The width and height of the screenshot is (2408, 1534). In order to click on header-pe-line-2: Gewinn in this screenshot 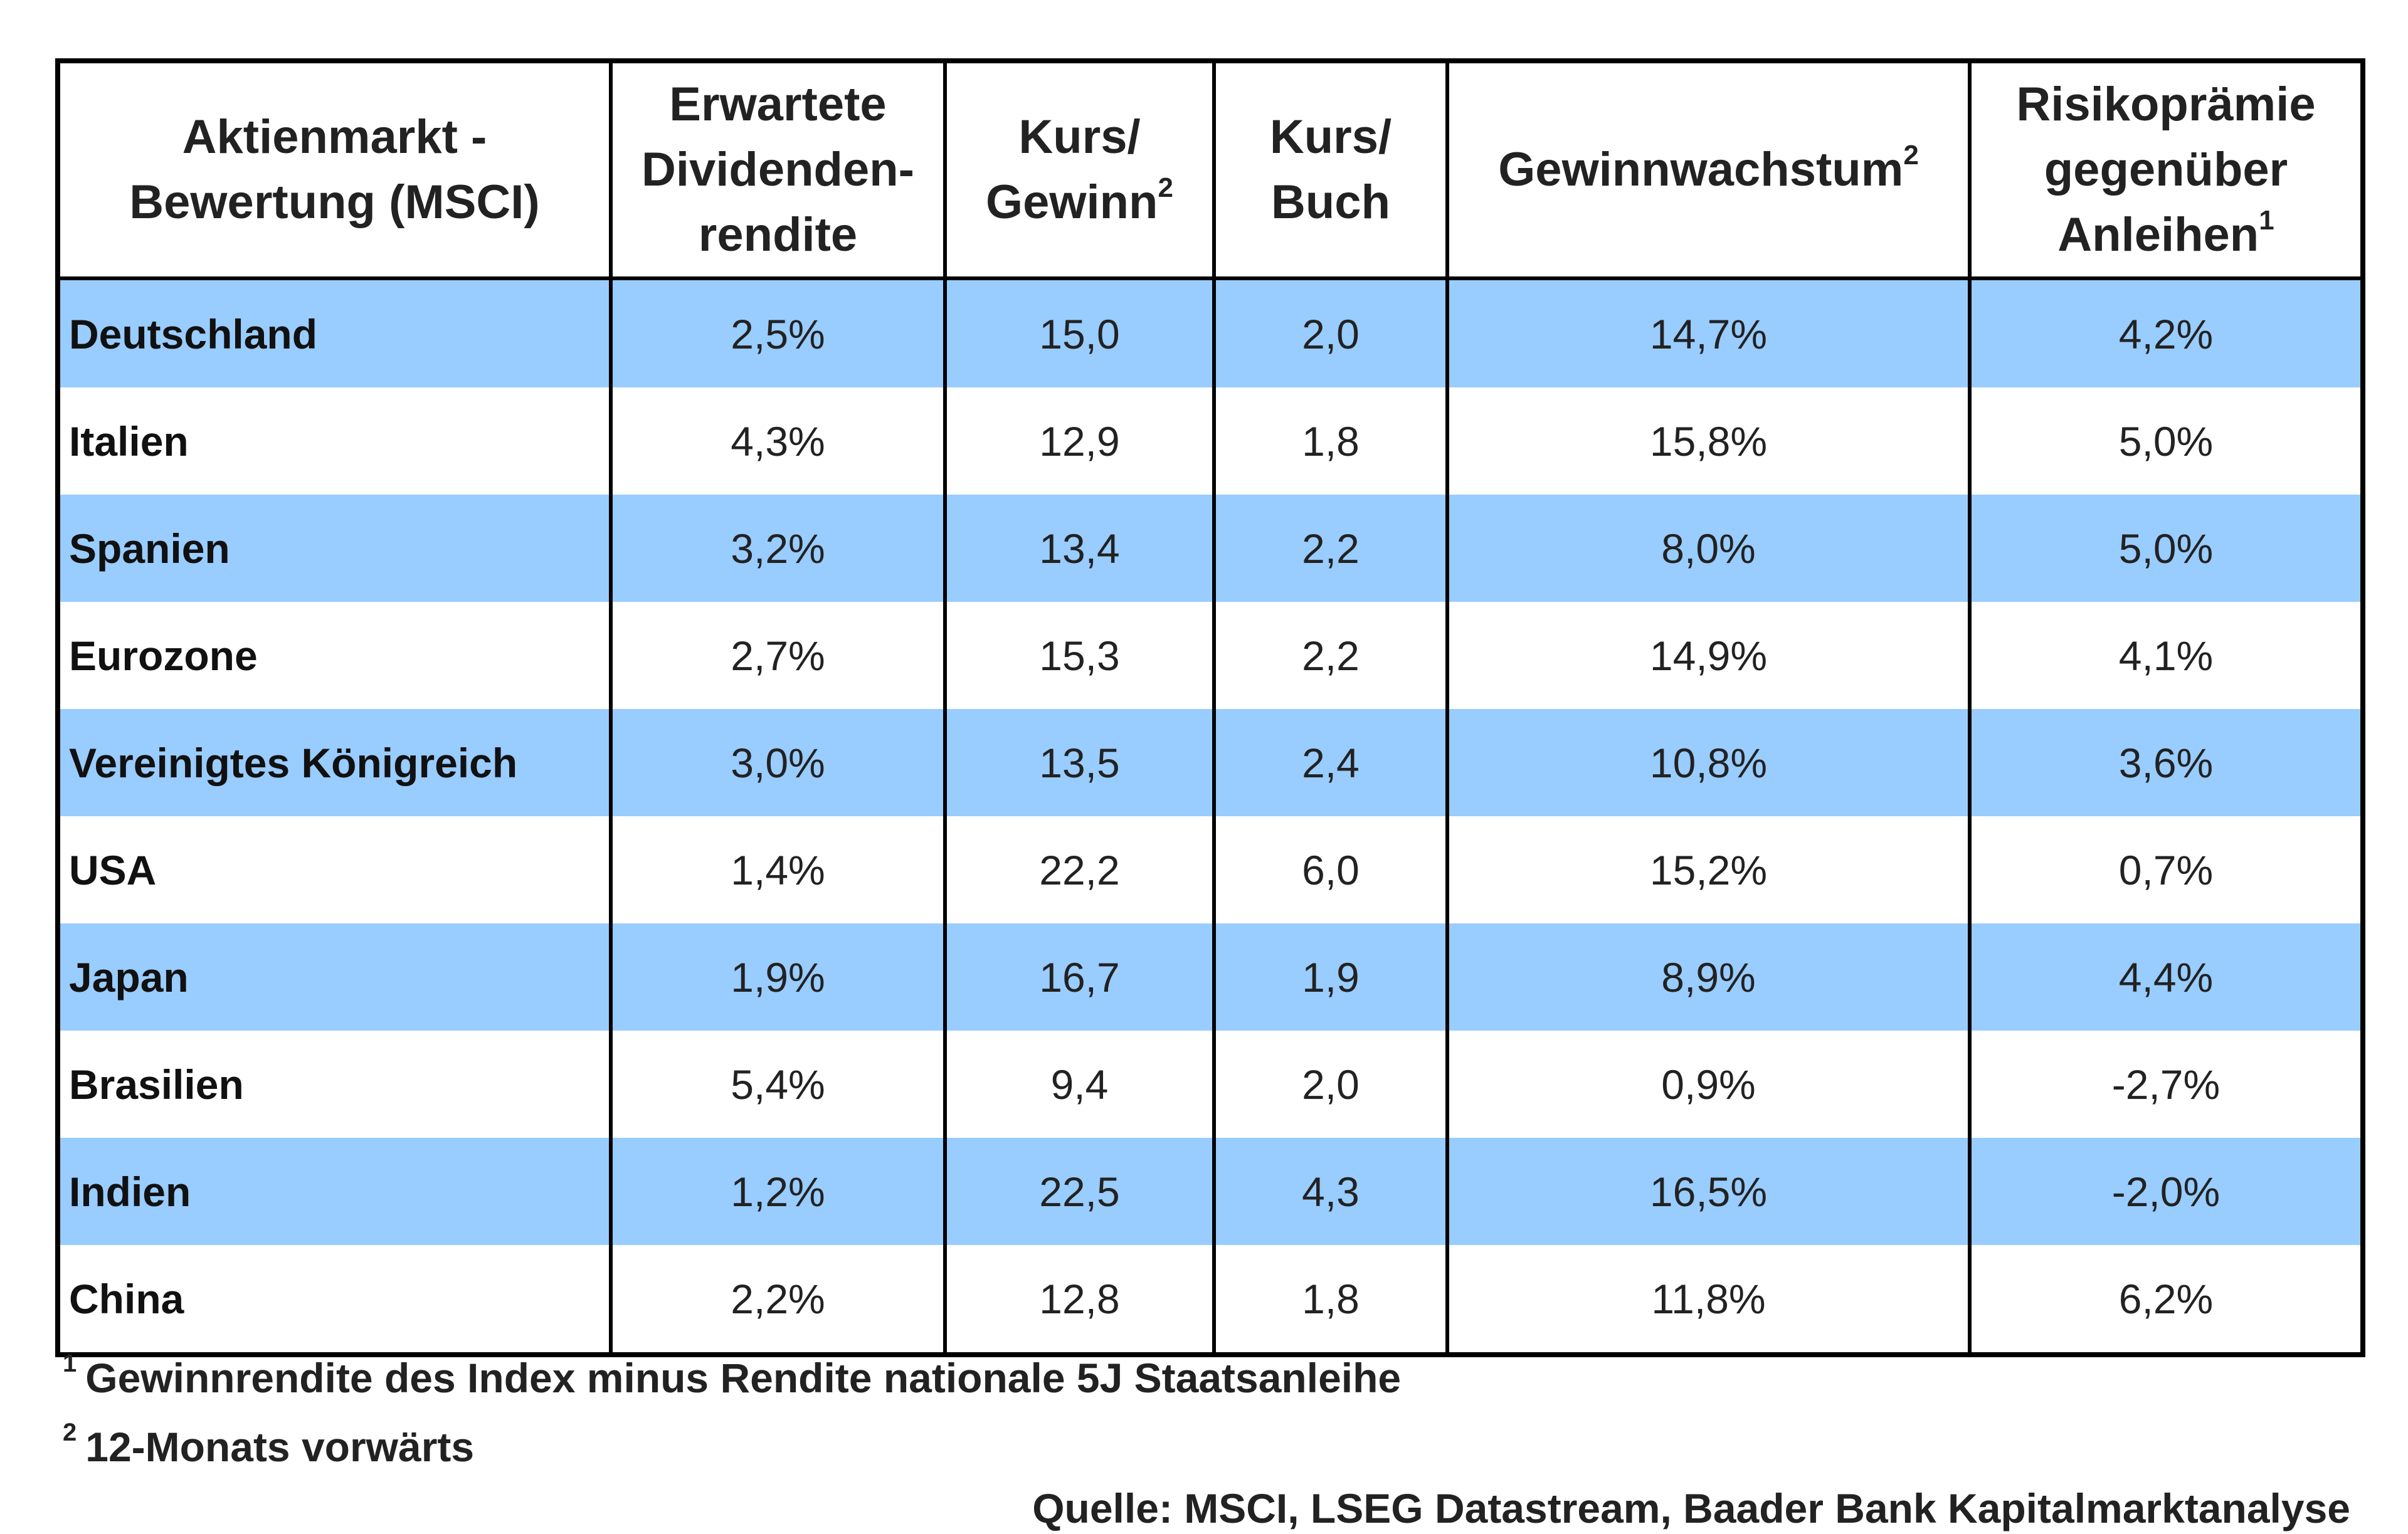, I will do `click(1072, 203)`.